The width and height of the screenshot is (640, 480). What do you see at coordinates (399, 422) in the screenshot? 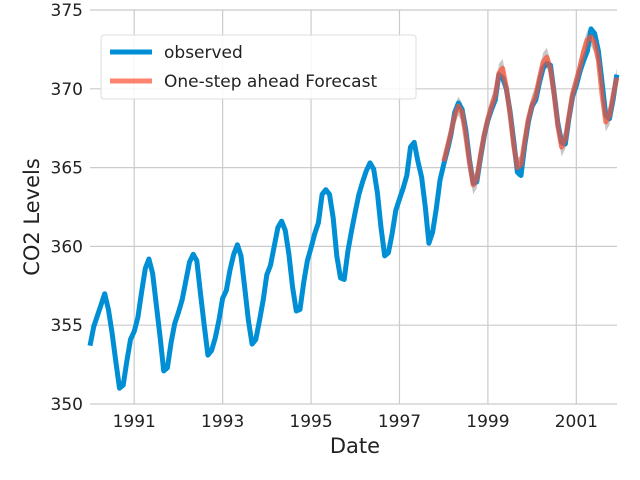
I see `x-tick-label: 1997` at bounding box center [399, 422].